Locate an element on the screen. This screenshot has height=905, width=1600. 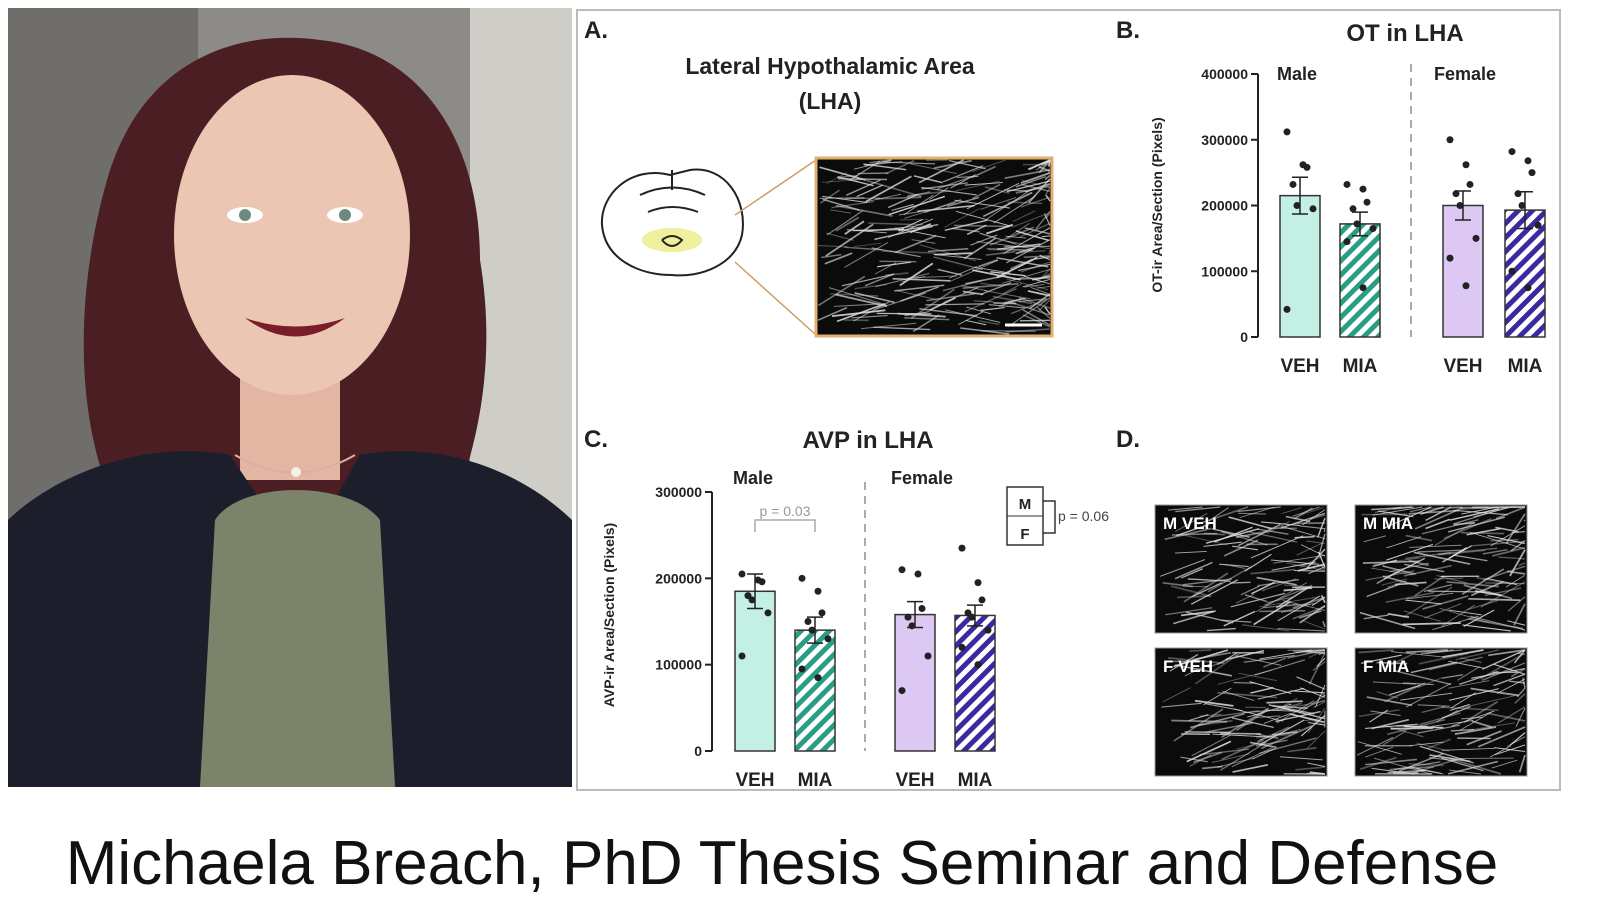
group-label: Female is located at coordinates (1465, 74).